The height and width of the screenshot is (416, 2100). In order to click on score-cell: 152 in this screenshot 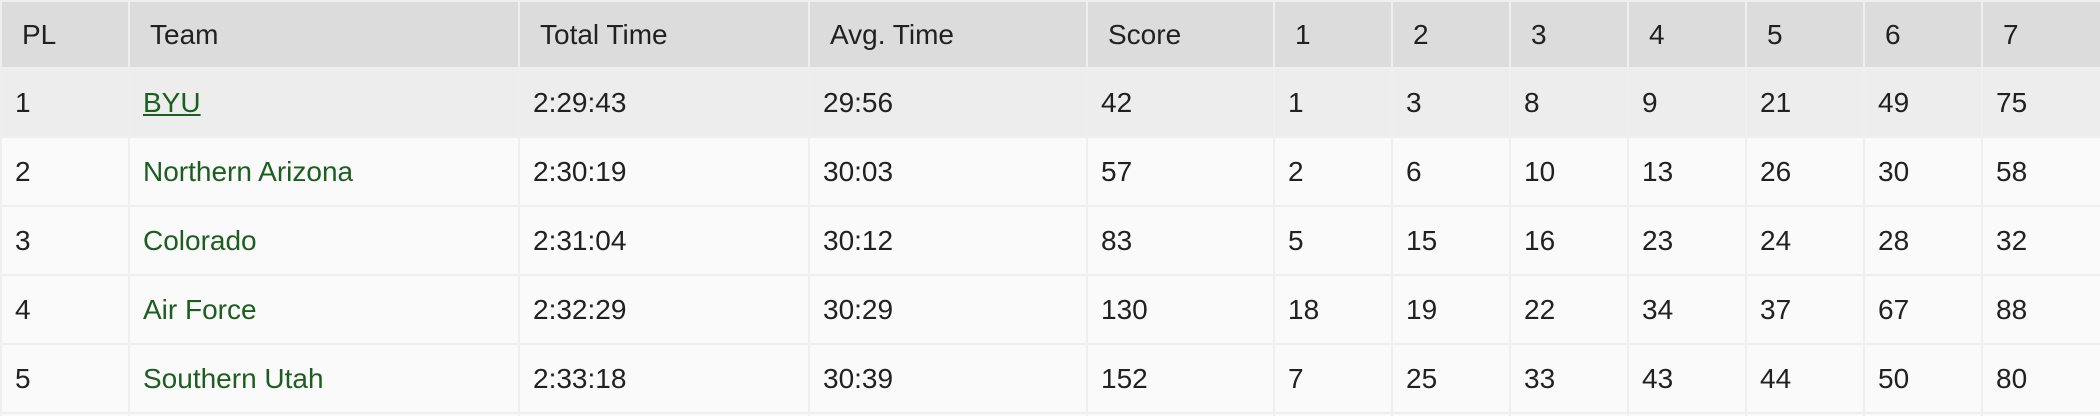, I will do `click(1180, 378)`.